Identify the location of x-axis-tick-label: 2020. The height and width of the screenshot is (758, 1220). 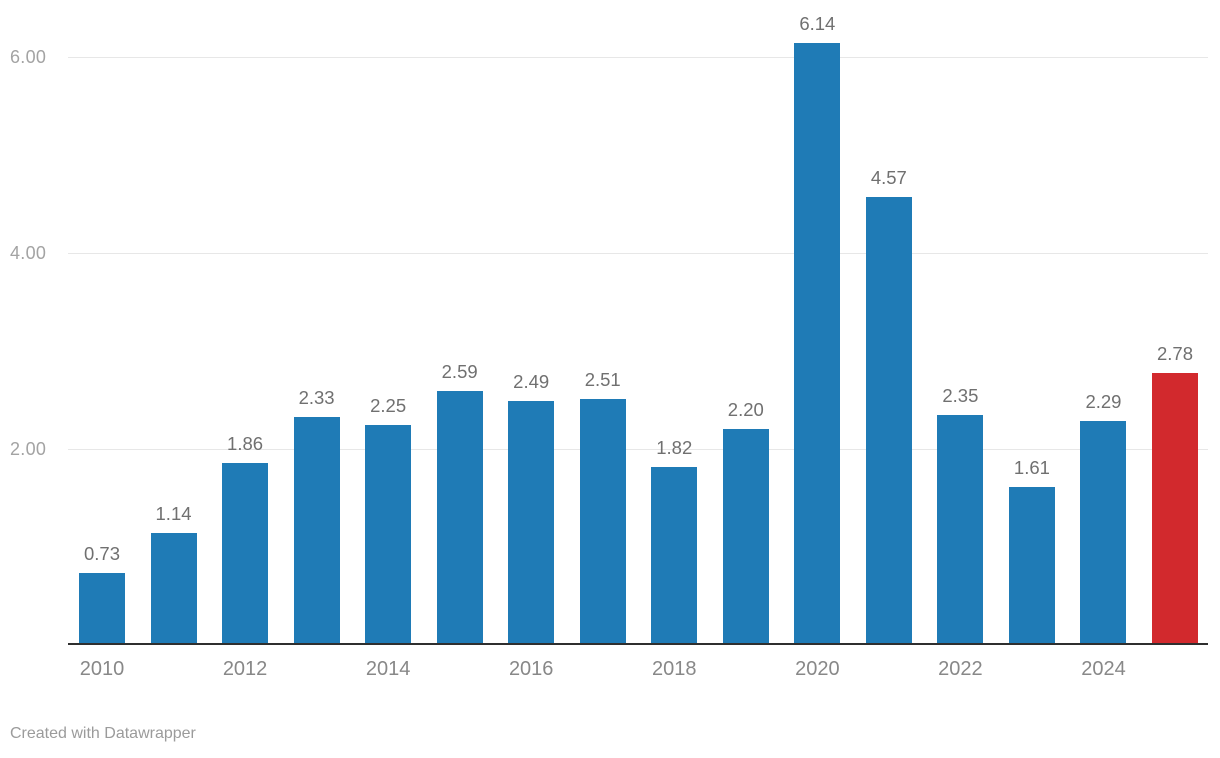
(817, 669).